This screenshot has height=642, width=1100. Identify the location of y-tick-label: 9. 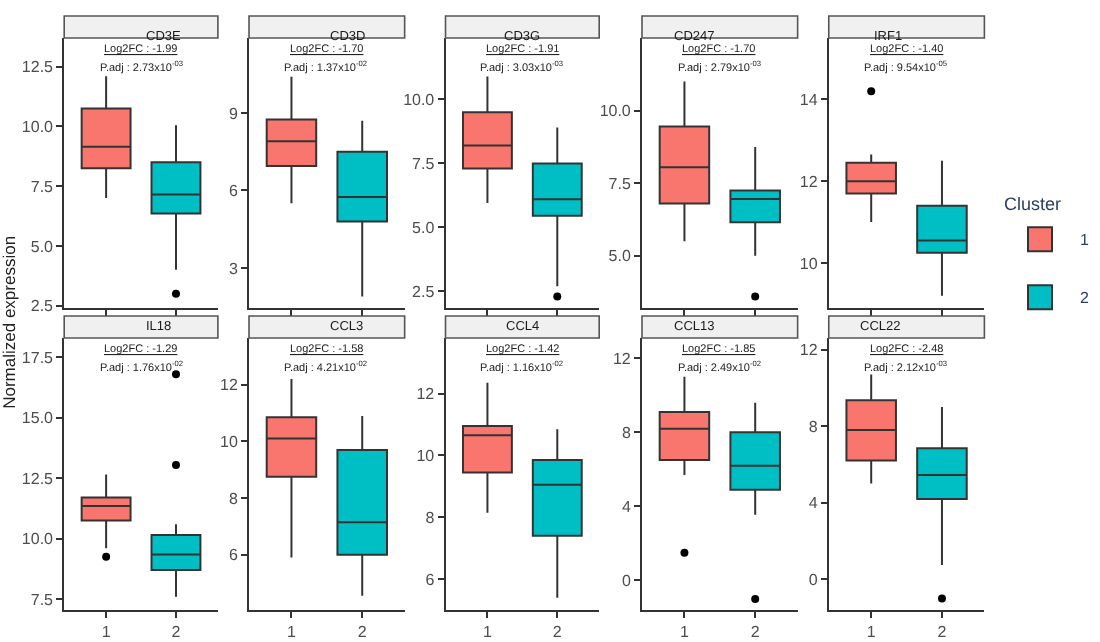
(233, 113).